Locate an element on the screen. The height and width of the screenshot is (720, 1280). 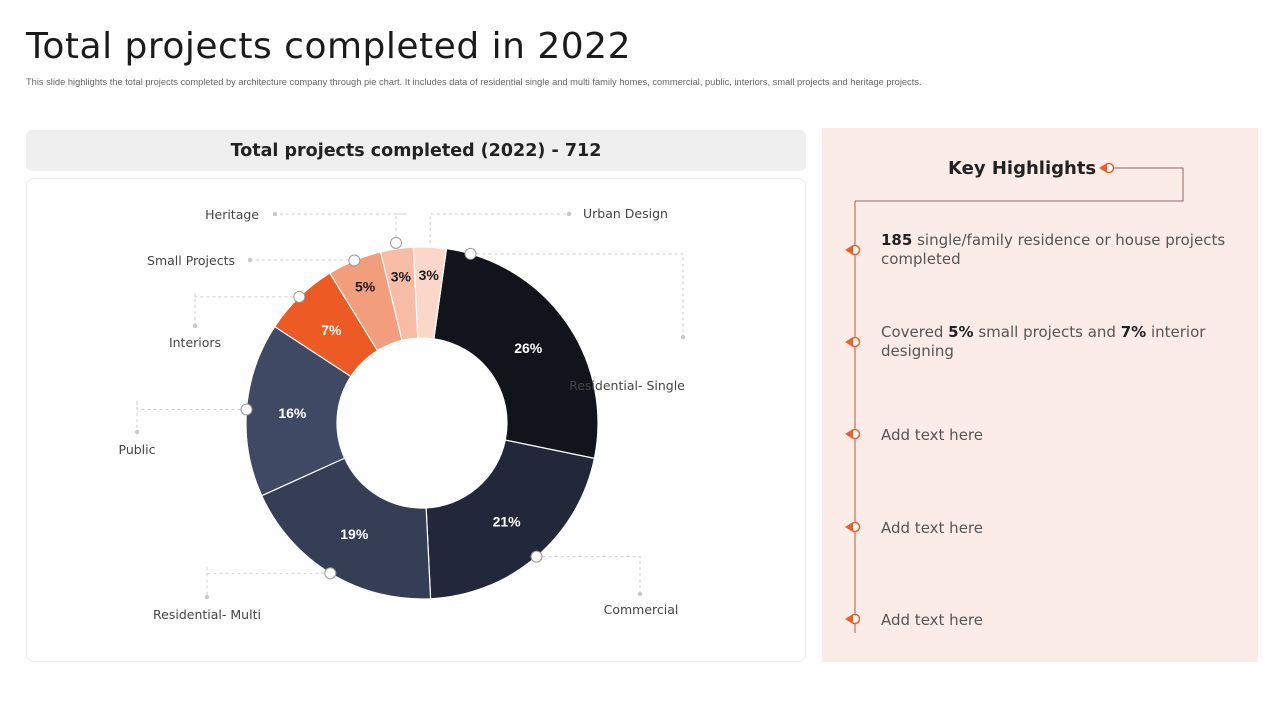
highlight-emphasis: 185 is located at coordinates (897, 240).